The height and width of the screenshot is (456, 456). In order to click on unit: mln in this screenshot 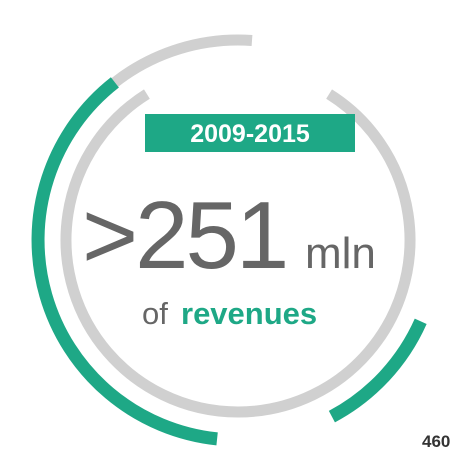, I will do `click(340, 253)`.